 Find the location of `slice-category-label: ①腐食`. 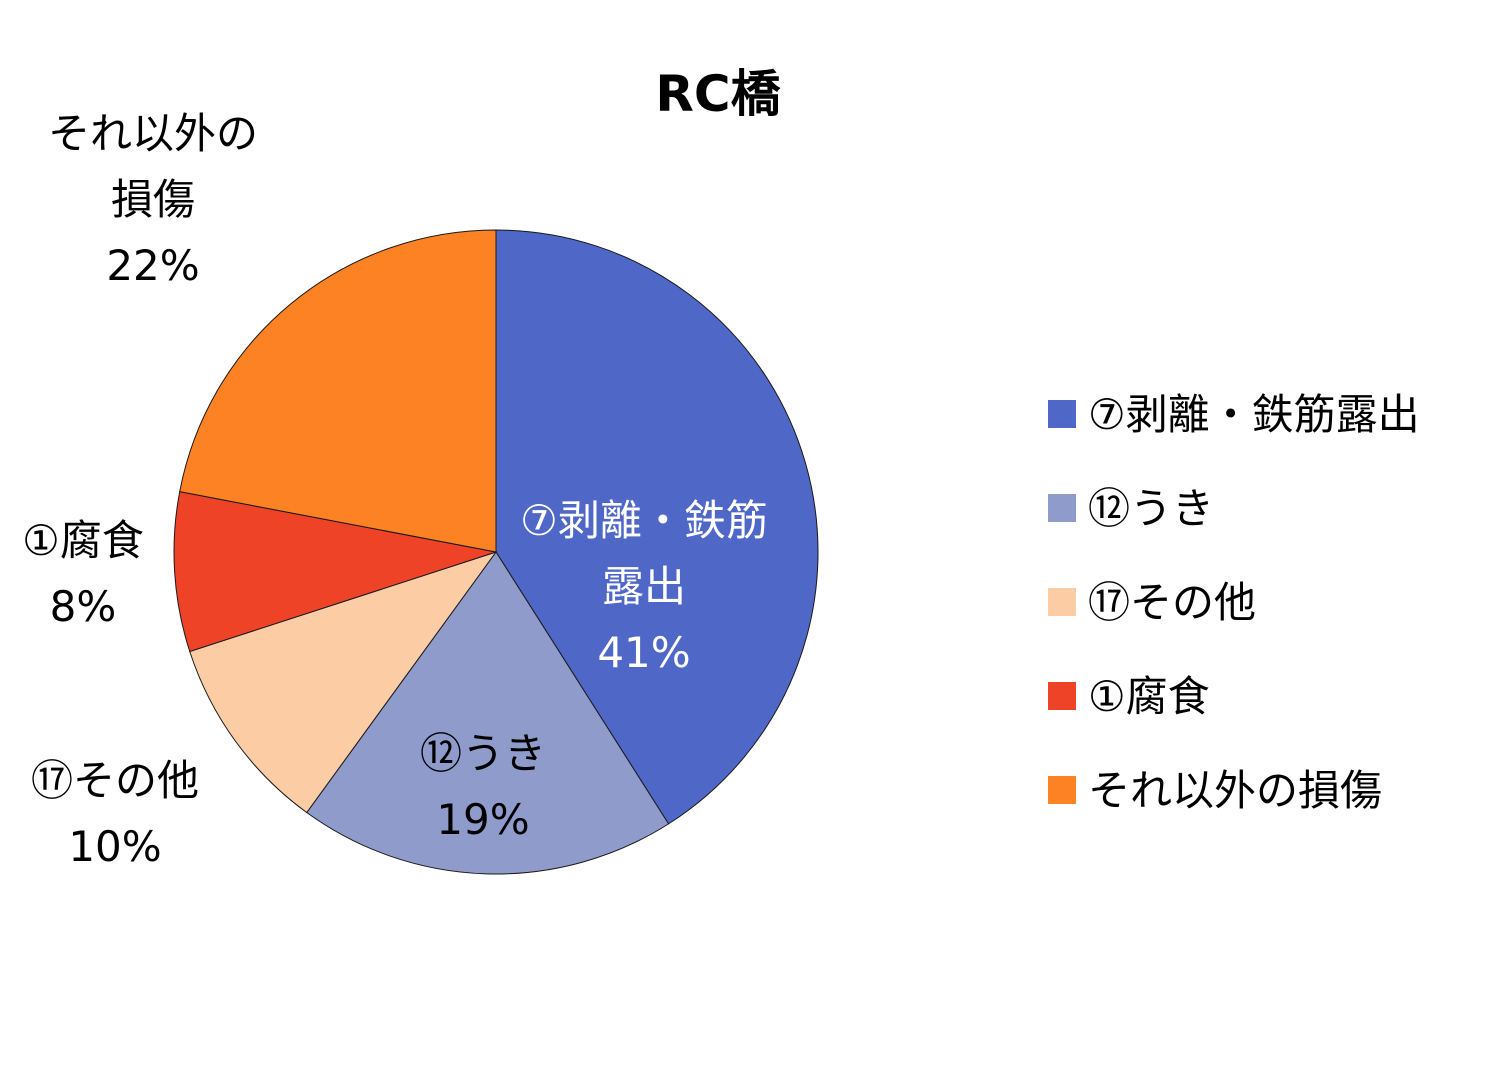

slice-category-label: ①腐食 is located at coordinates (83, 540).